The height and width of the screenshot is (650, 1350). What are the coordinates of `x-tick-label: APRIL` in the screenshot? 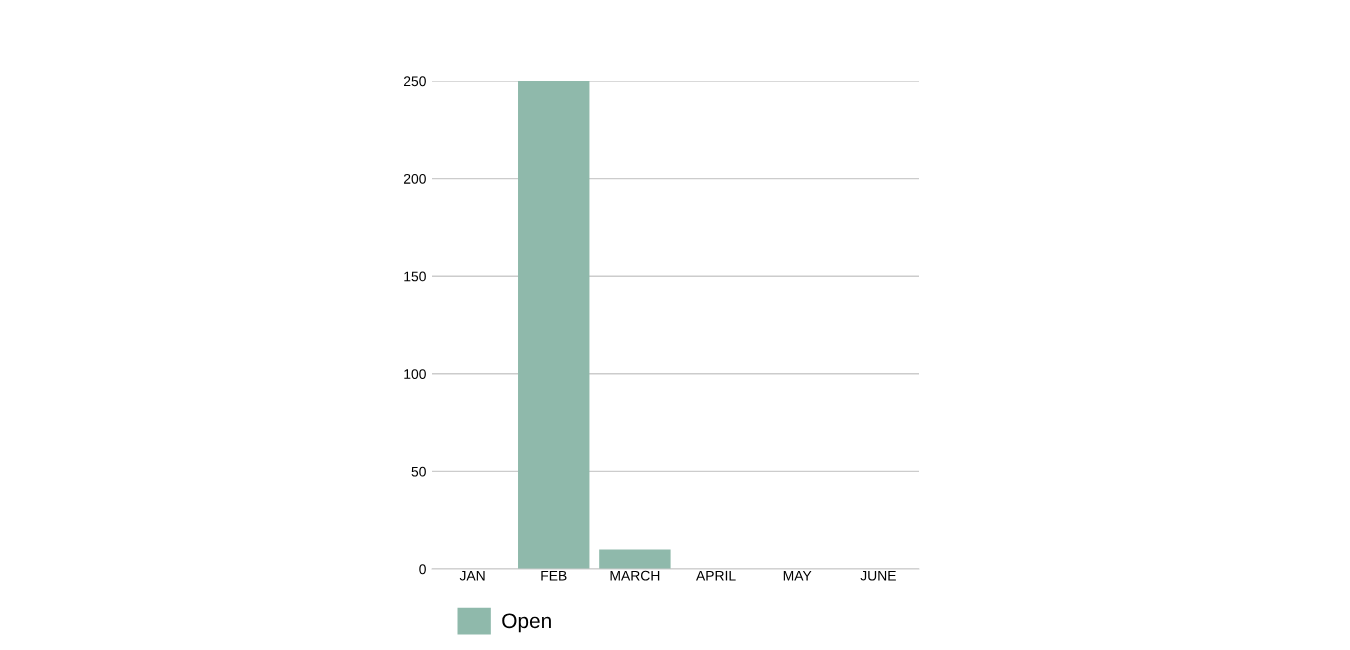 It's located at (716, 575).